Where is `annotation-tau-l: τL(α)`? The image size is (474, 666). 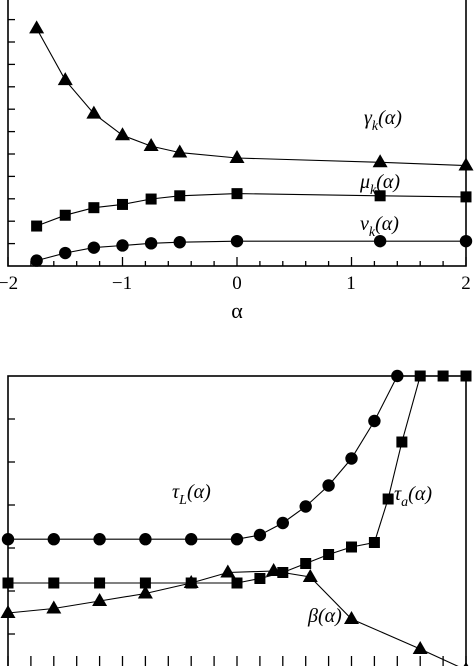 annotation-tau-l: τL(α) is located at coordinates (191, 494).